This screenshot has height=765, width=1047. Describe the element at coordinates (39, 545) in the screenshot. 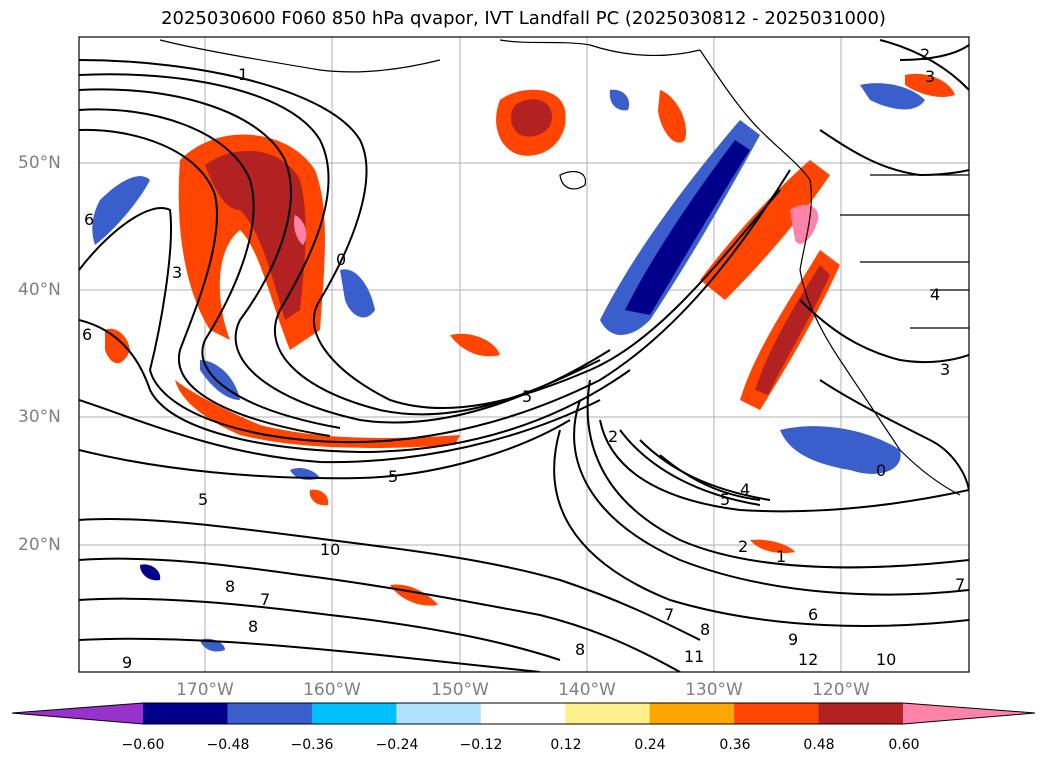

I see `lat-label-20n: 20°N` at that location.